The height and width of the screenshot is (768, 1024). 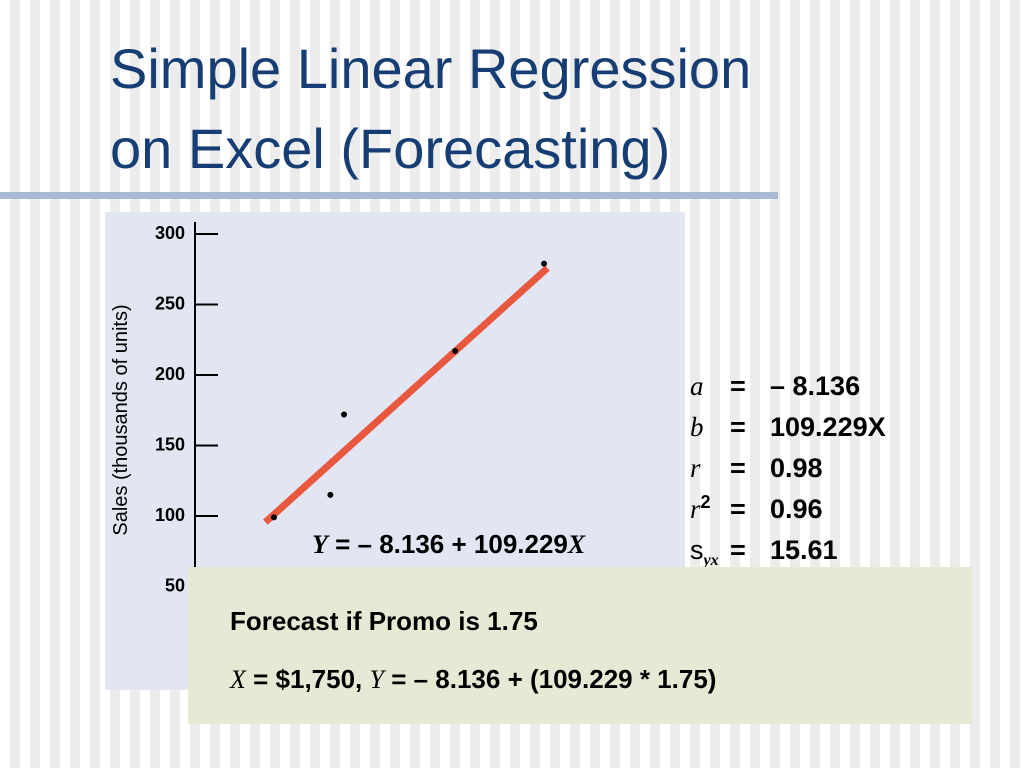 I want to click on title-line: on Excel (Forecasting), so click(x=390, y=148).